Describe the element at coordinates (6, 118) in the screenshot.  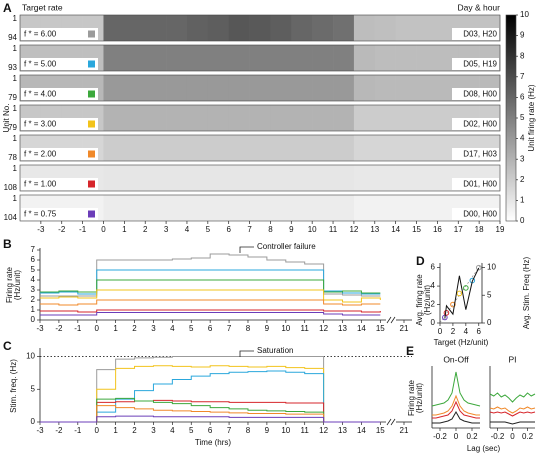
I see `y-axis-label: Unit No.` at that location.